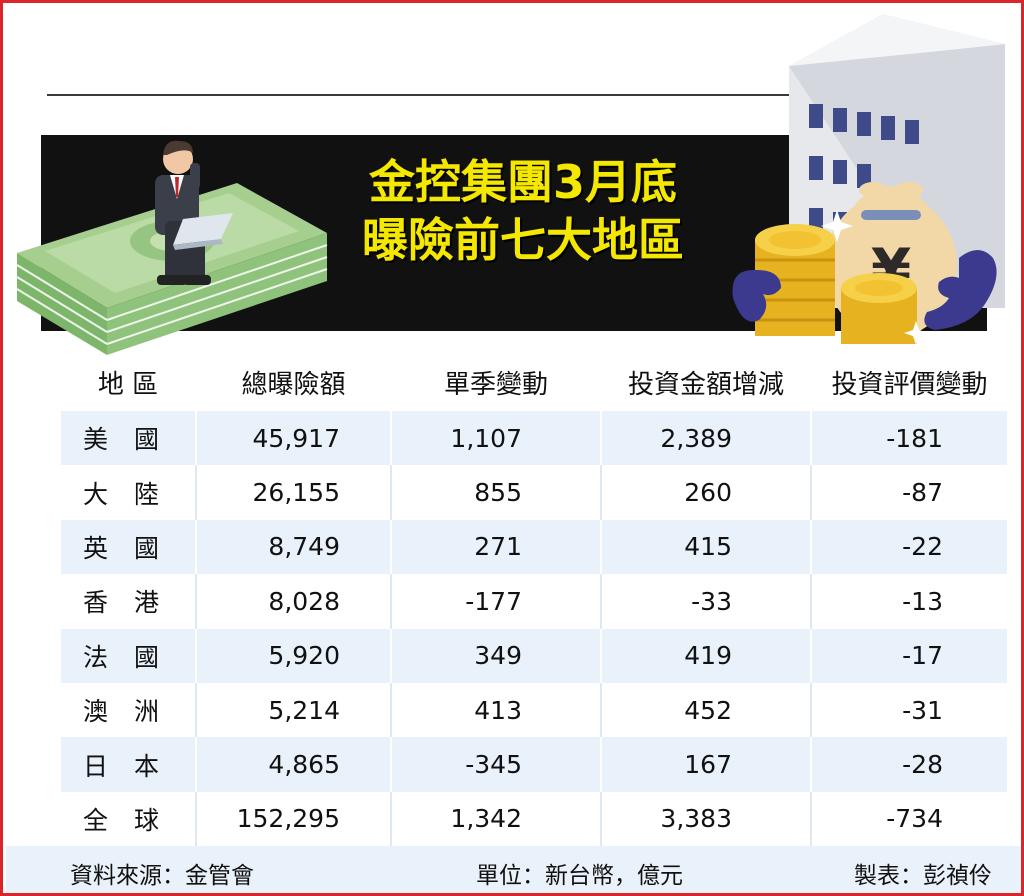 This screenshot has width=1024, height=896. Describe the element at coordinates (908, 601) in the screenshot. I see `valuation-change-cell: -13` at that location.